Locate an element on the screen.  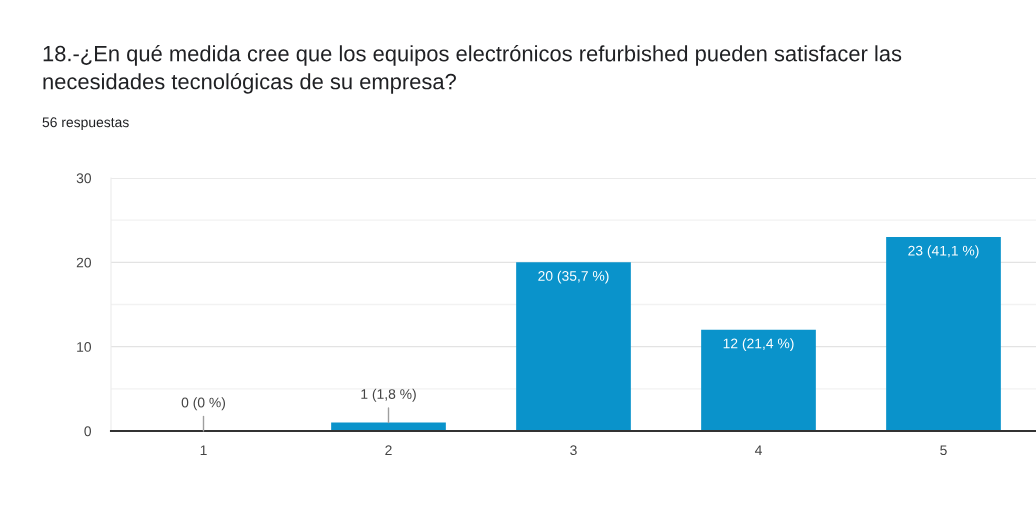
y-tick-label: 30 is located at coordinates (84, 178).